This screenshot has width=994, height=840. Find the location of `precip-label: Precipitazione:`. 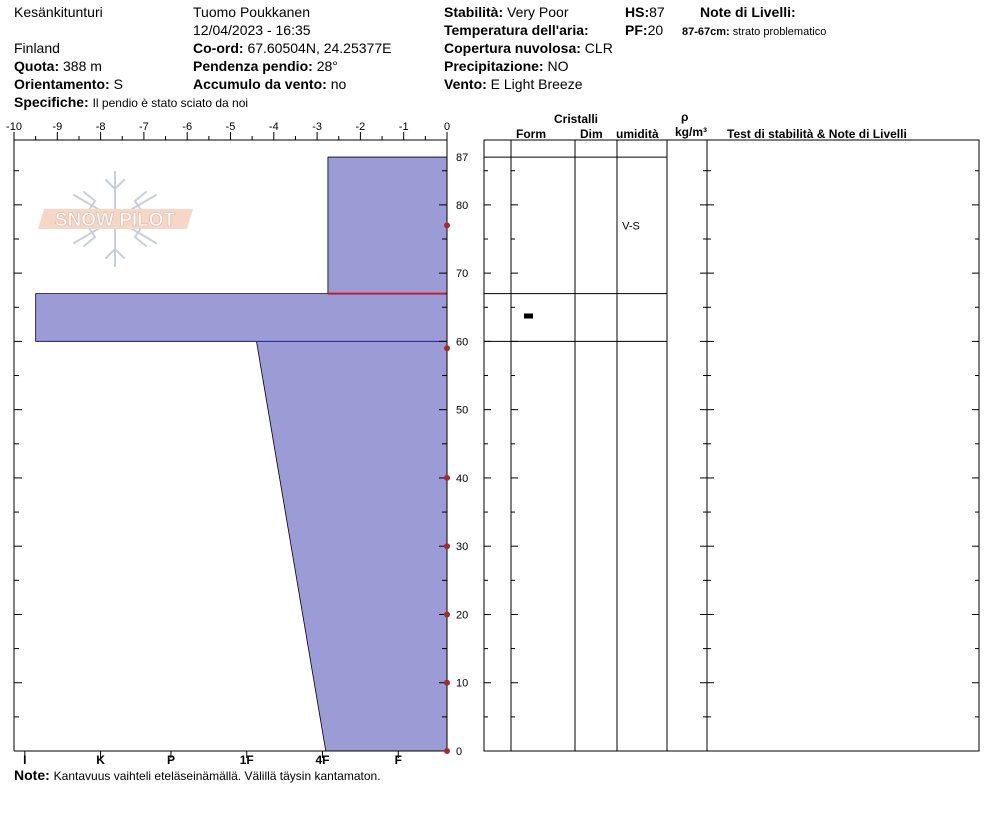

precip-label: Precipitazione: is located at coordinates (494, 66).